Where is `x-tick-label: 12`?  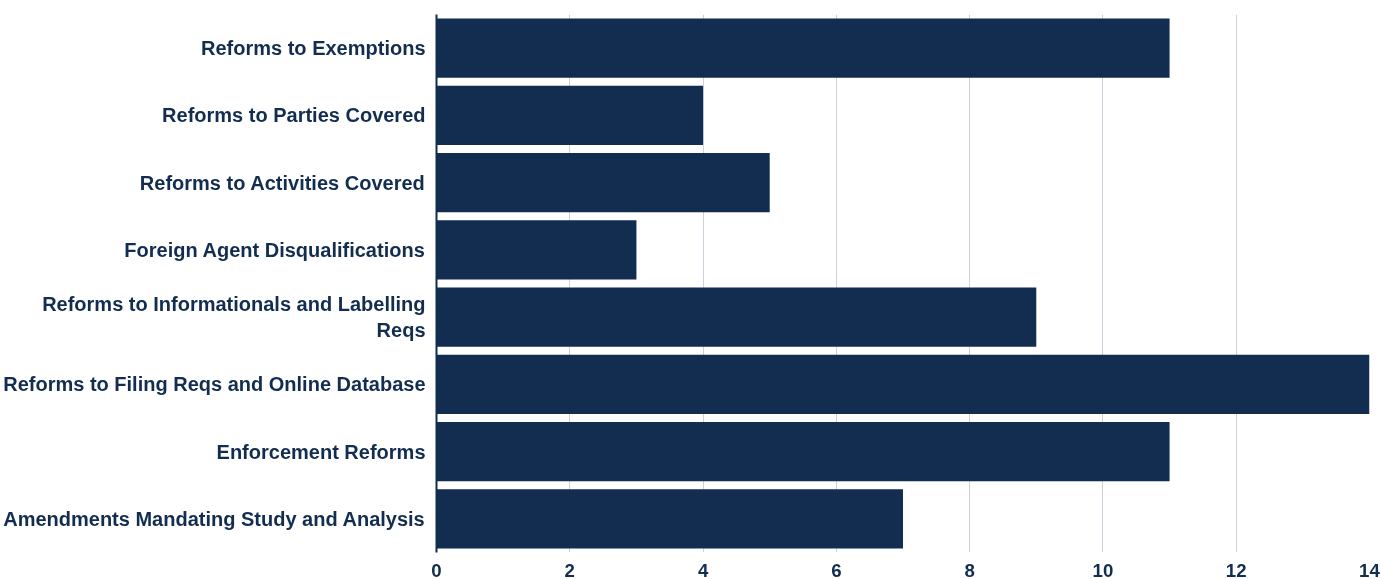 x-tick-label: 12 is located at coordinates (1236, 569).